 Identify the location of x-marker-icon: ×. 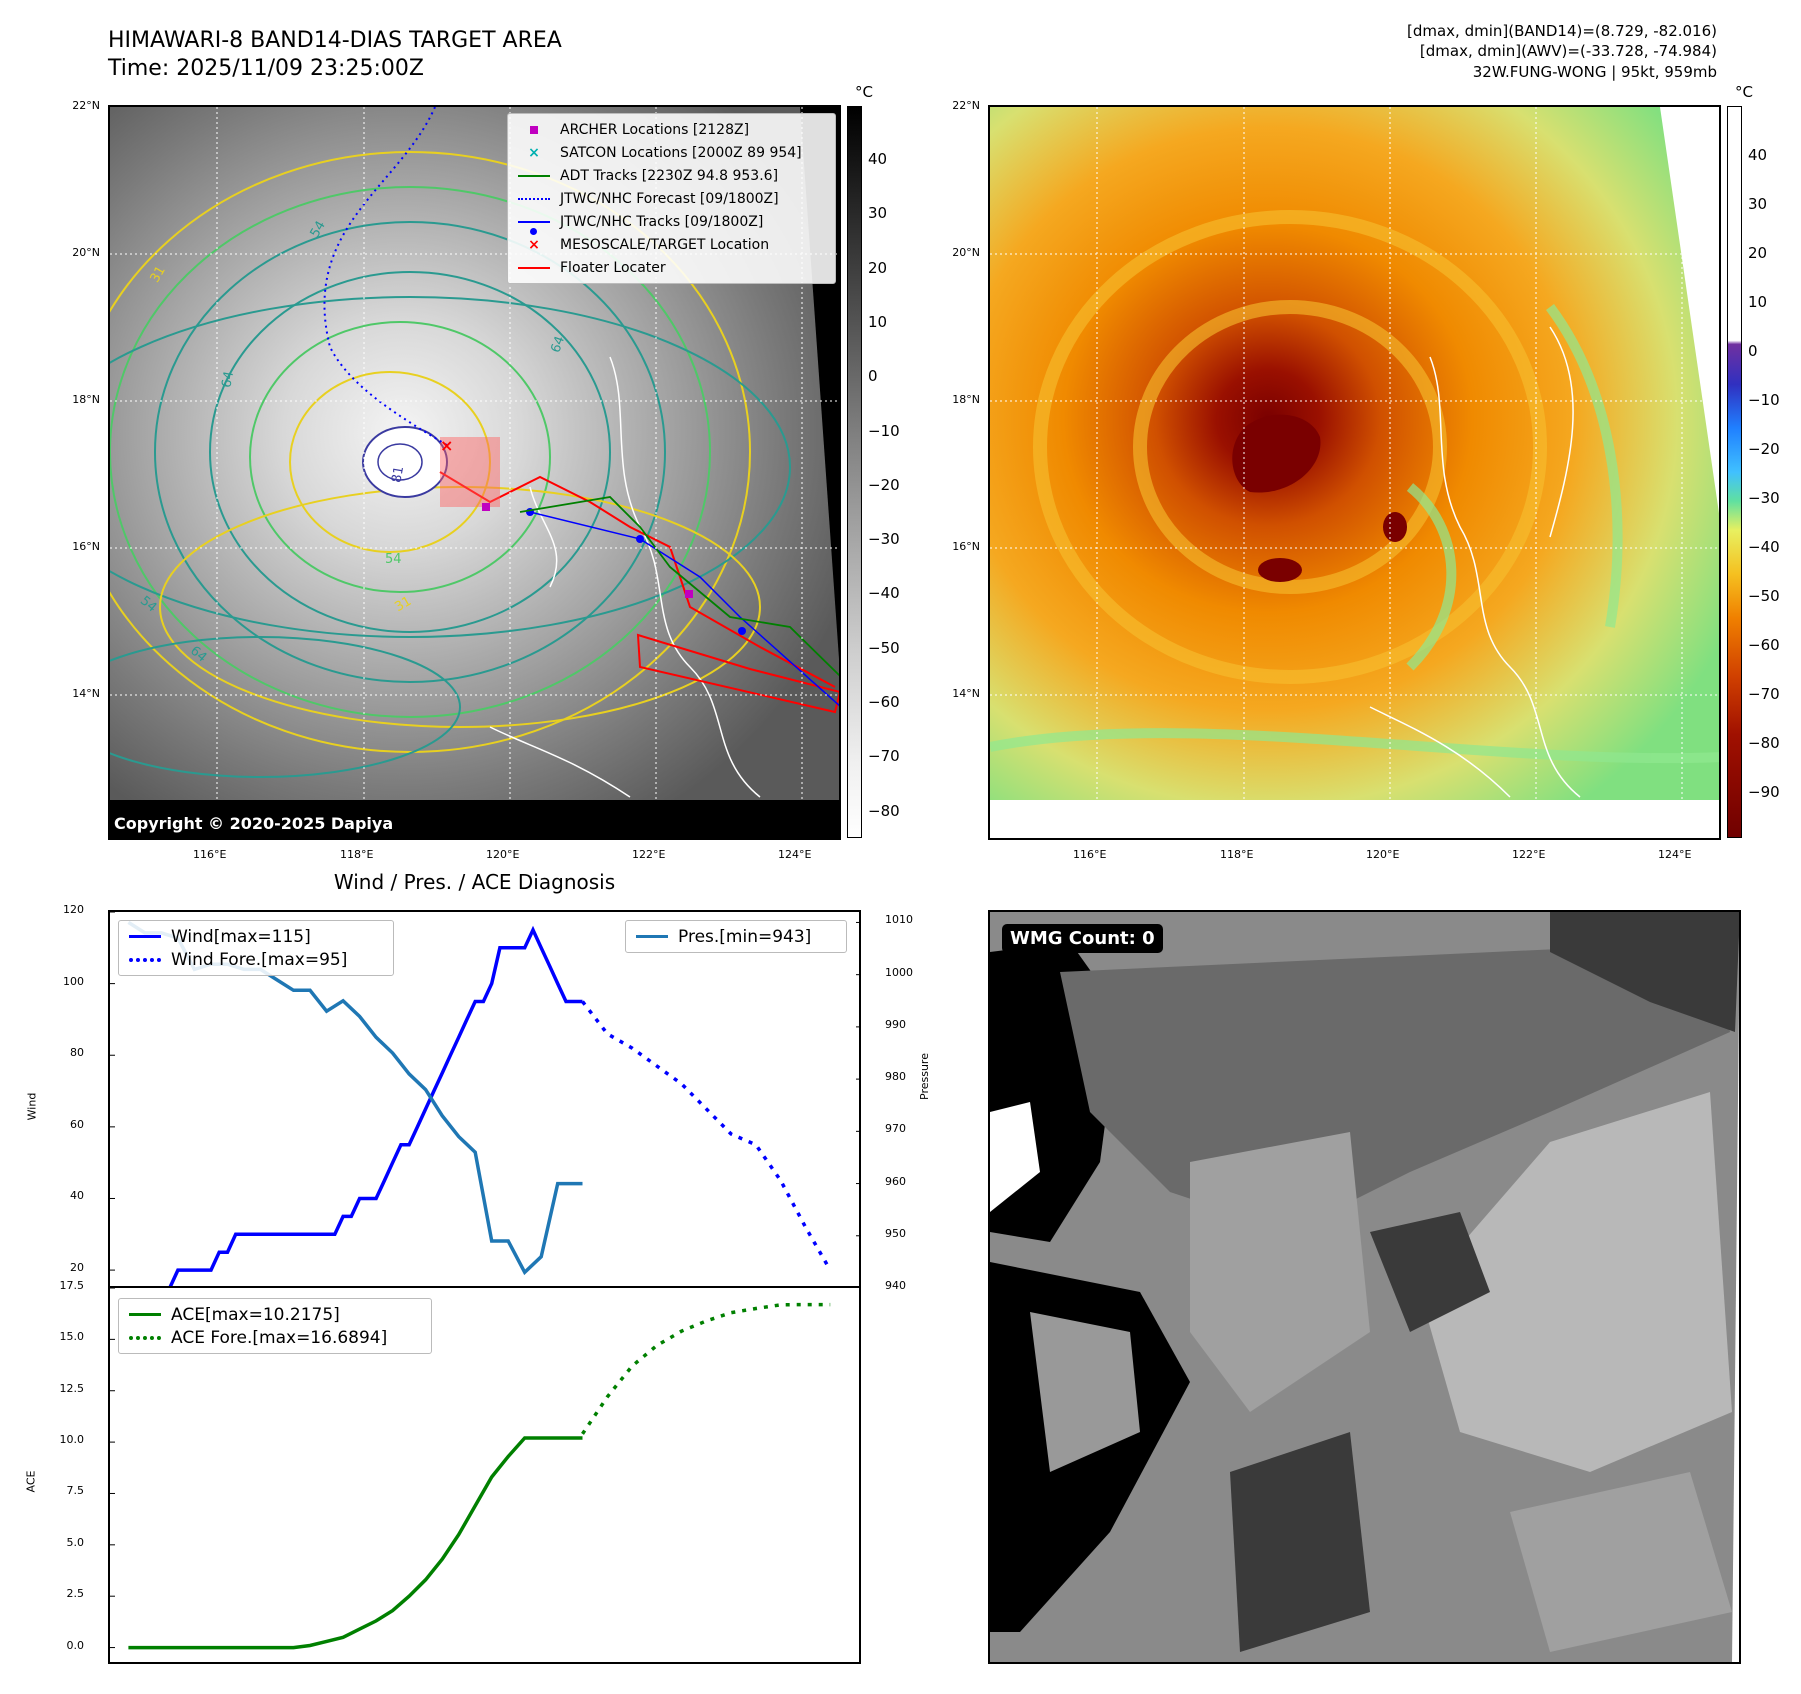
(534, 244).